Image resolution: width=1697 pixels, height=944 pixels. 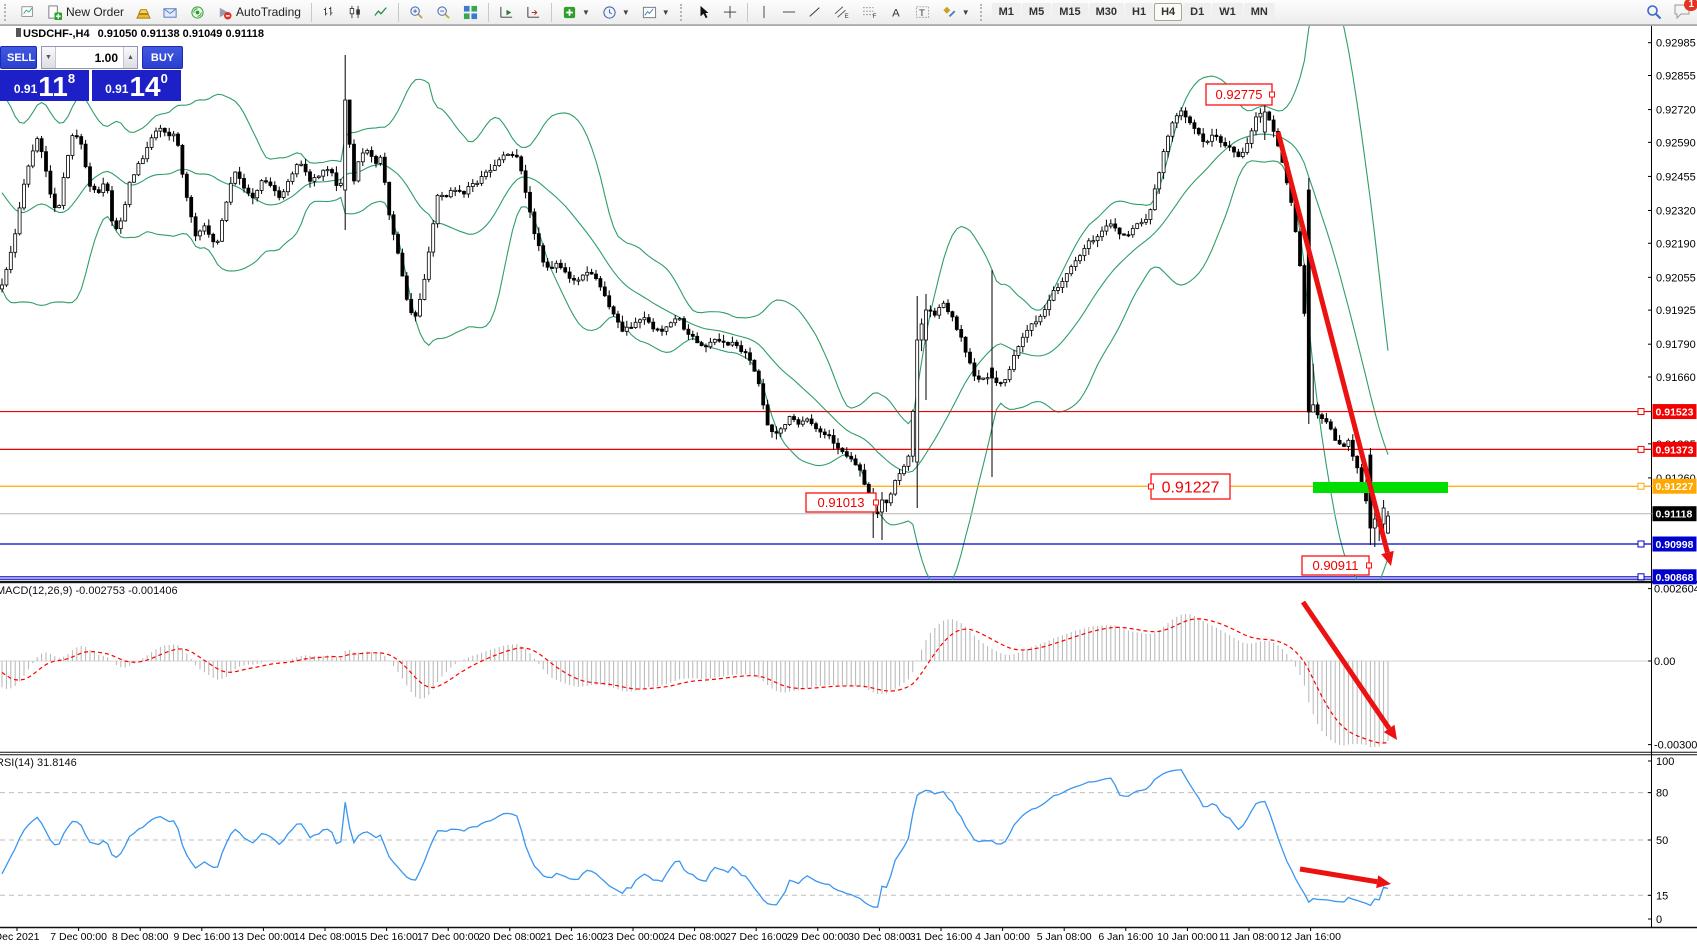 I want to click on crosshair-tool-button, so click(x=730, y=12).